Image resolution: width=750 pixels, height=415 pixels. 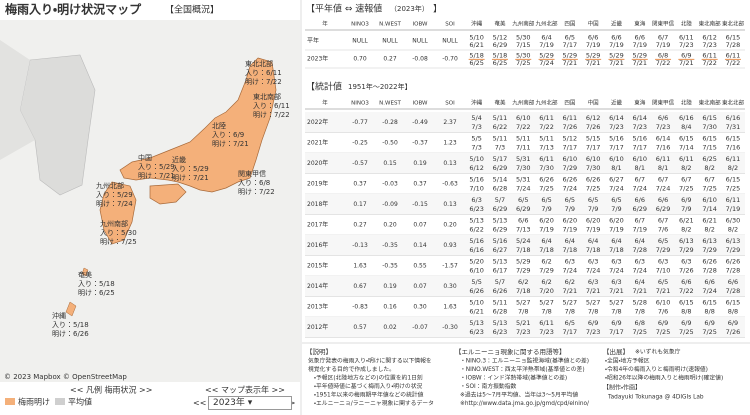 I want to click on row-year: 2019年, so click(x=317, y=183).